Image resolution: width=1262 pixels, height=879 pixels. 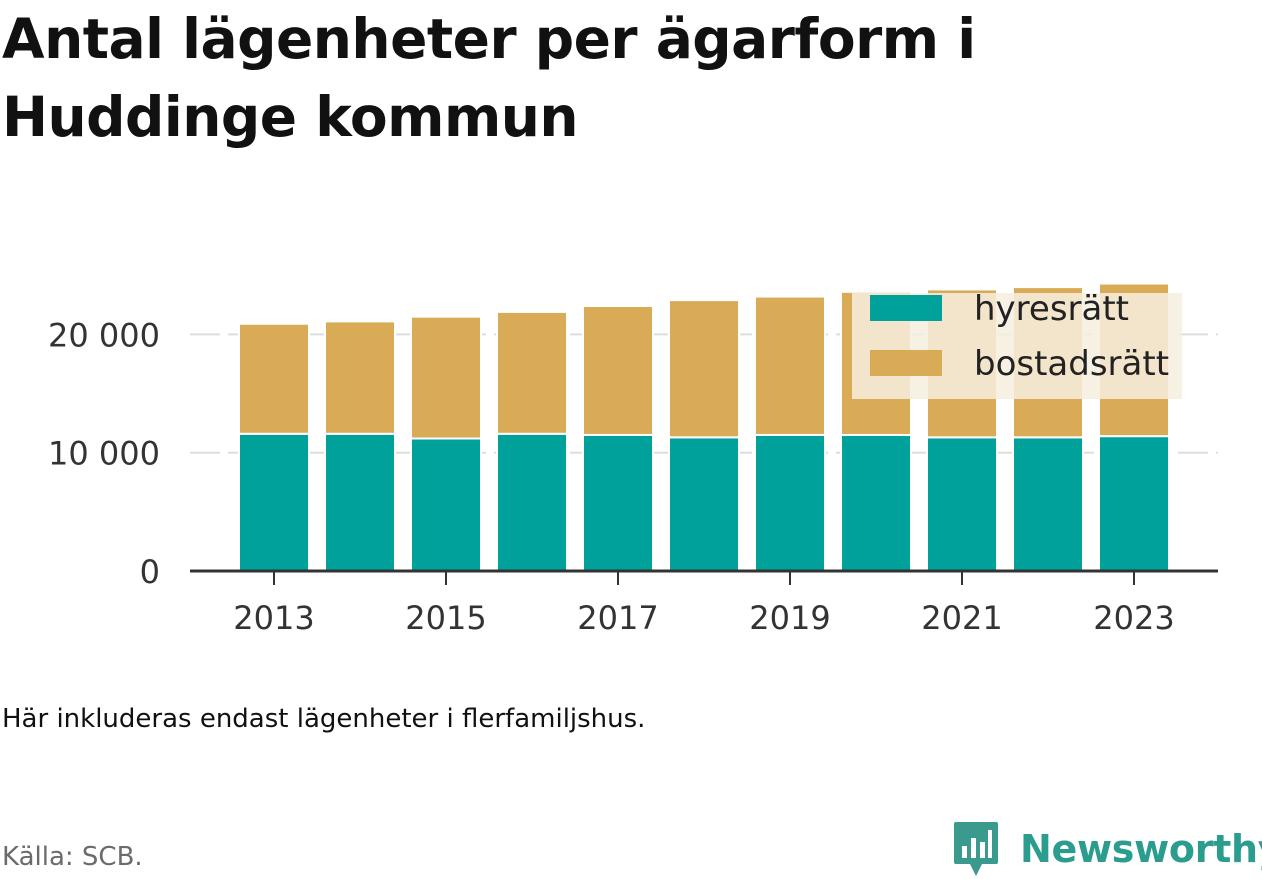 I want to click on bar-hyresratt-2023, so click(x=1134, y=503).